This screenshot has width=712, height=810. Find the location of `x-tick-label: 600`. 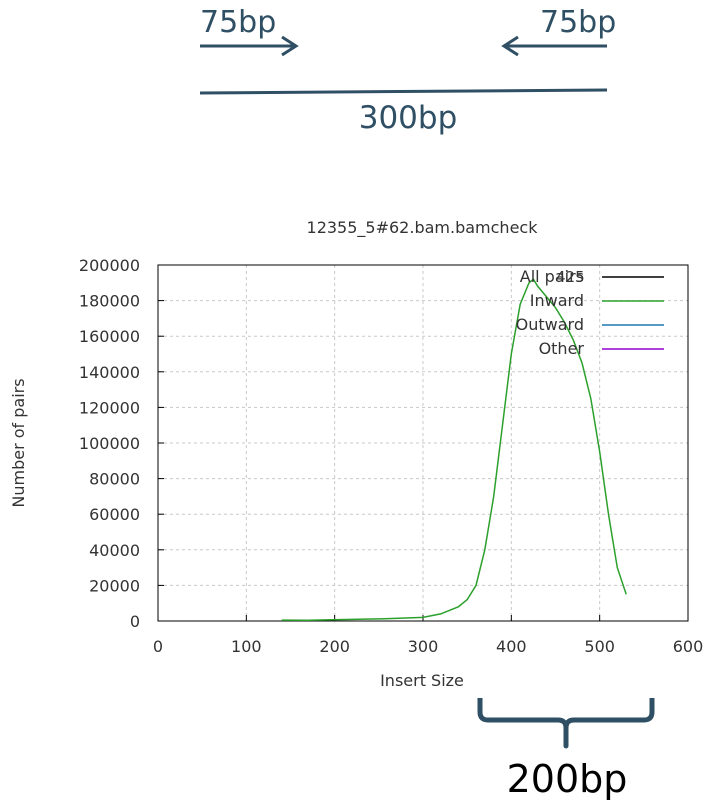

x-tick-label: 600 is located at coordinates (688, 646).